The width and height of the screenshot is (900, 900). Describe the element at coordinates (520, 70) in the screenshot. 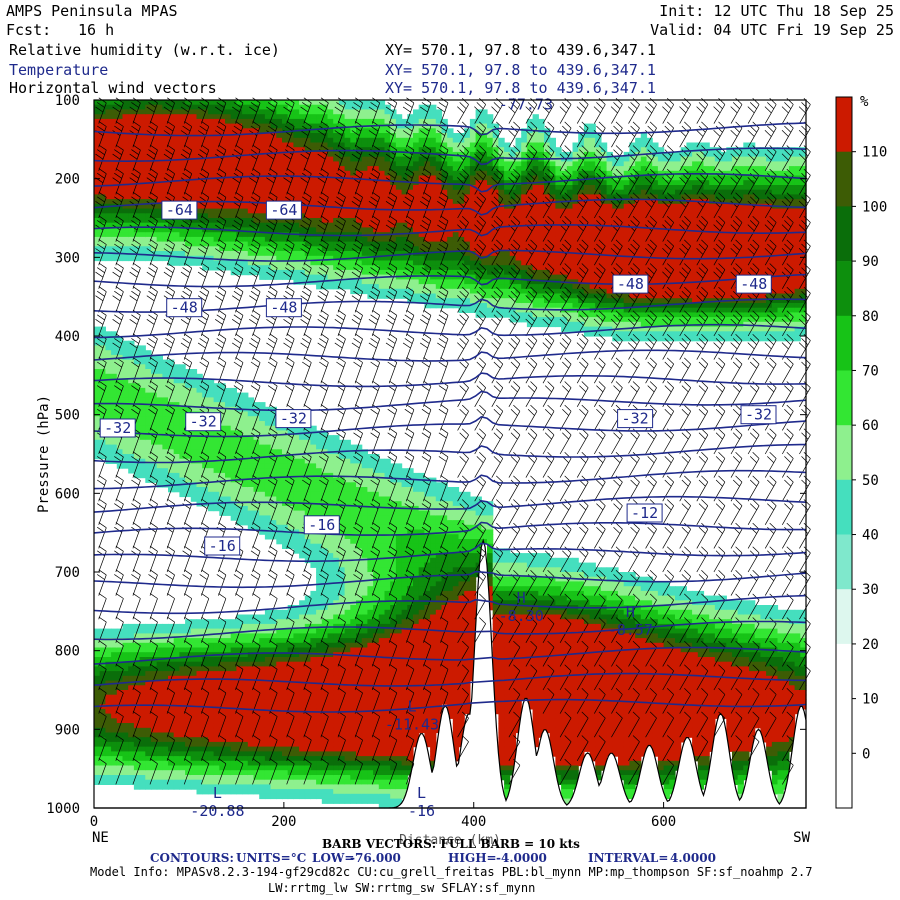

I see `field-xy-temperature: XY= 570.1, 97.8 to 439.6,347.1` at that location.